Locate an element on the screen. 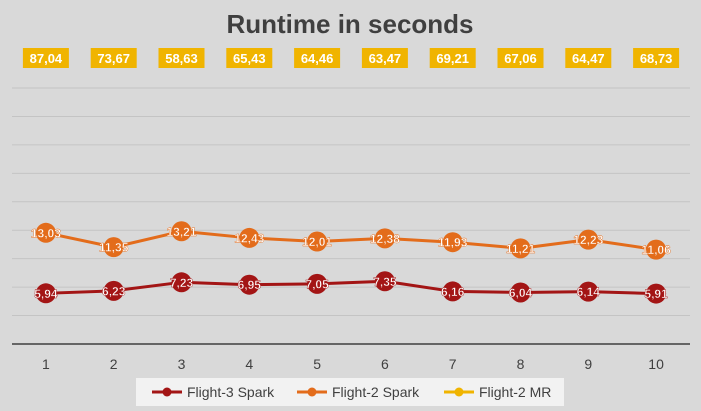 The width and height of the screenshot is (701, 411). data-label: 7,35 is located at coordinates (385, 282).